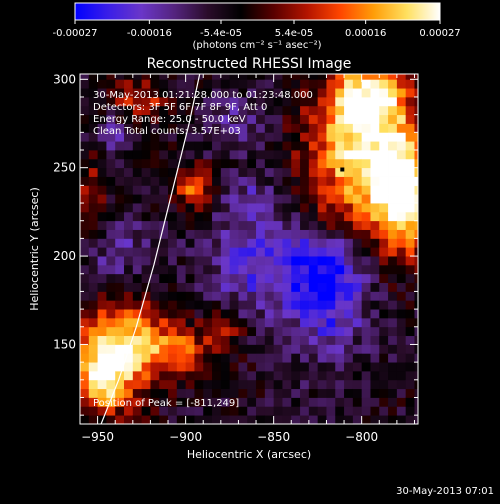  Describe the element at coordinates (64, 168) in the screenshot. I see `y-tick-label: 250` at that location.